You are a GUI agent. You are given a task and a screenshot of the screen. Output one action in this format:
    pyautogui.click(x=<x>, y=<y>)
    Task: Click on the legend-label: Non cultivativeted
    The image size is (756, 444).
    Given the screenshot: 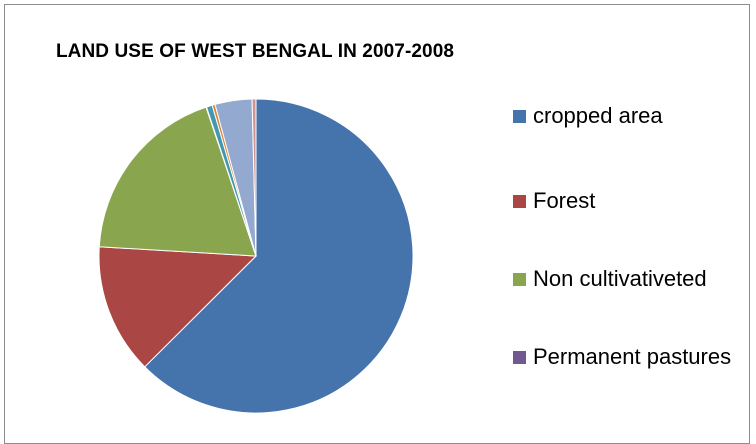 What is the action you would take?
    pyautogui.click(x=620, y=278)
    